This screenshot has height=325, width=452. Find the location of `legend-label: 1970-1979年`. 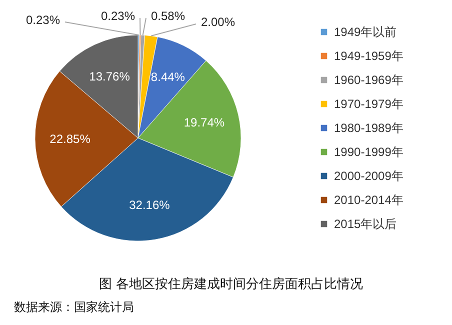

legend-label: 1970-1979年 is located at coordinates (369, 104).